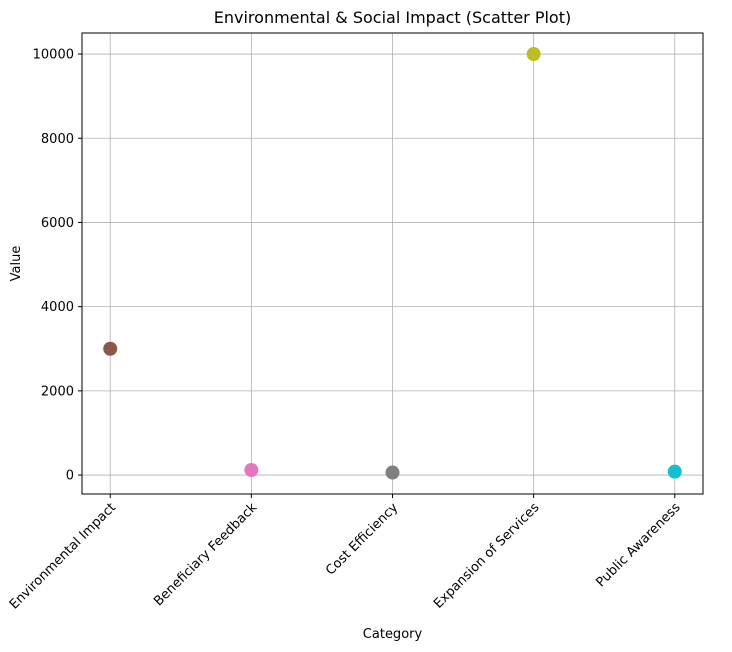 Image resolution: width=732 pixels, height=652 pixels. What do you see at coordinates (70, 476) in the screenshot?
I see `y-tick-label: 0` at bounding box center [70, 476].